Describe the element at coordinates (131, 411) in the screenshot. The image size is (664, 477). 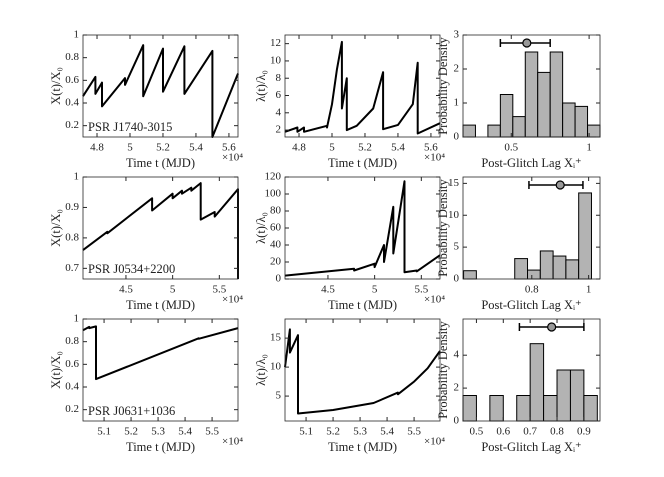
I see `pulsar-name: PSR J0631+1036` at that location.